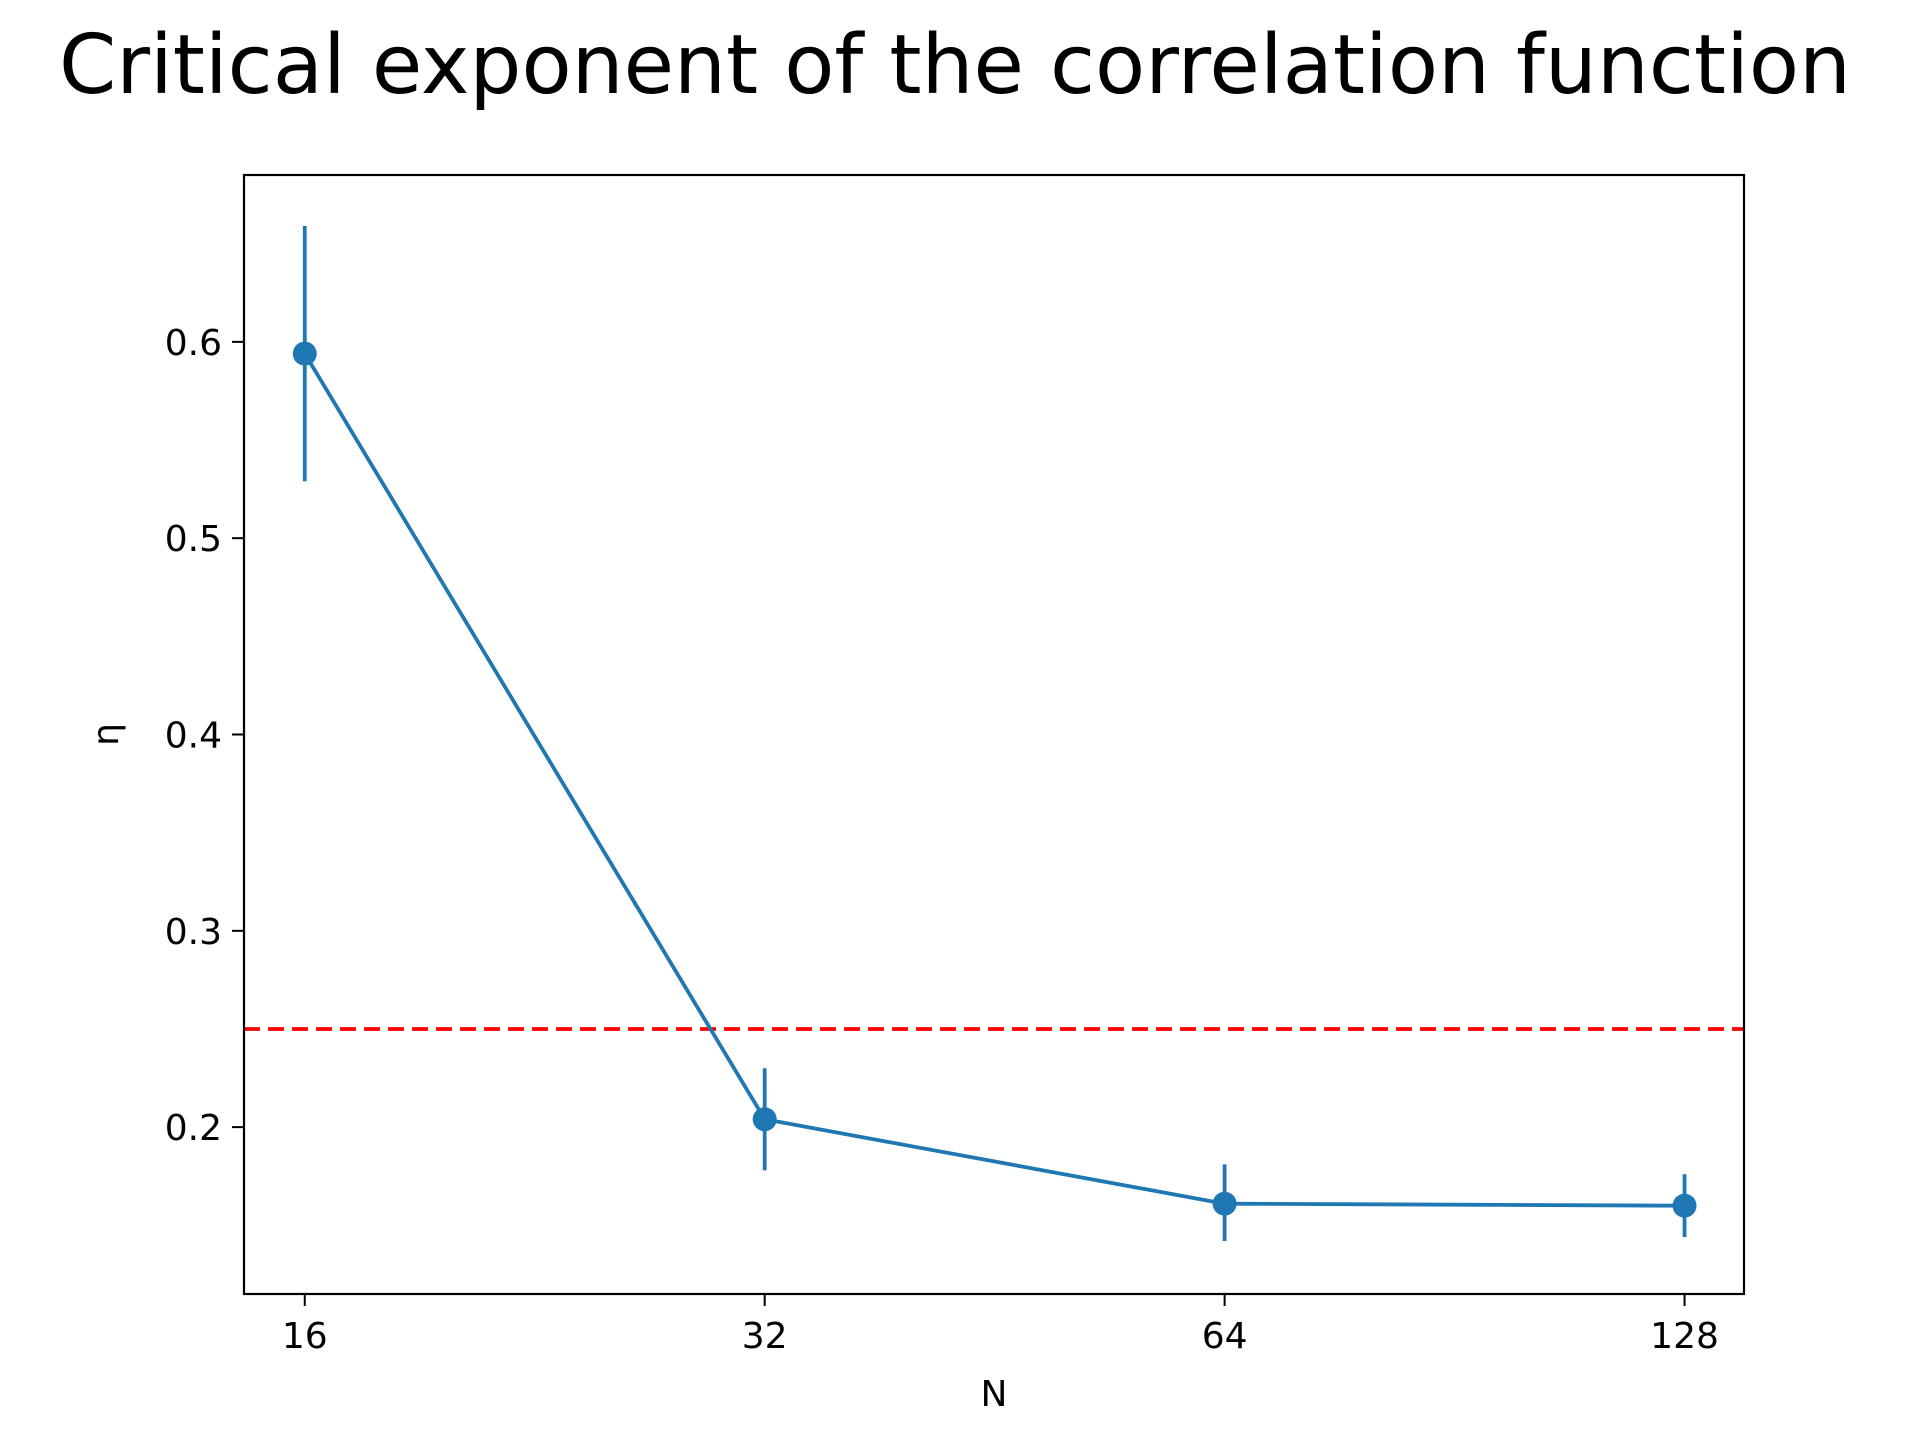 The height and width of the screenshot is (1440, 1920). I want to click on x-axis: 16 32 64 128, so click(1000, 1325).